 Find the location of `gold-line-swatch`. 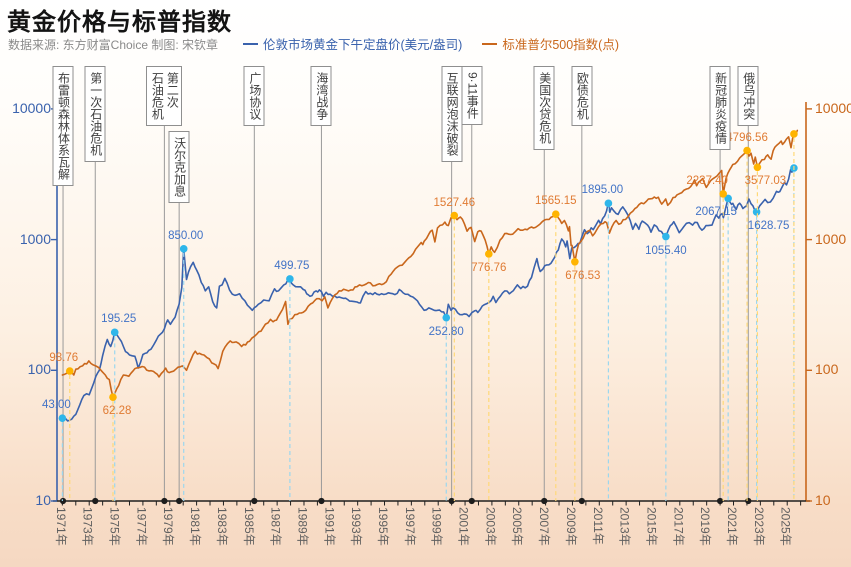

gold-line-swatch is located at coordinates (250, 43).